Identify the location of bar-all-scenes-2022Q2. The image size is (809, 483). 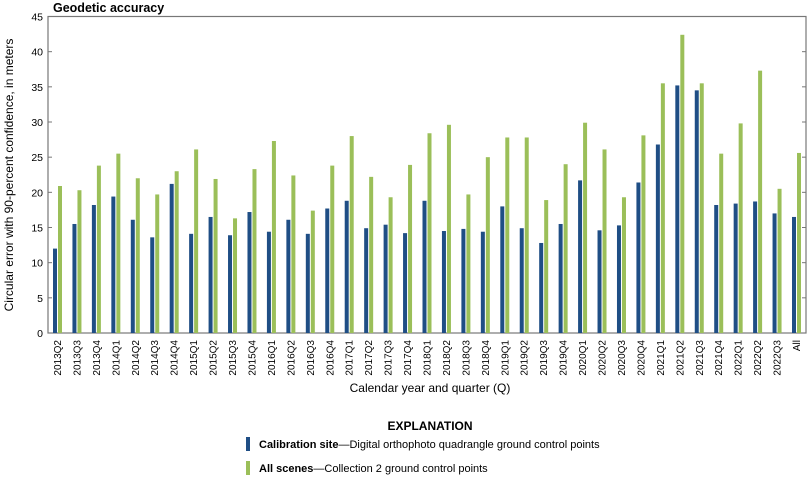
(760, 201).